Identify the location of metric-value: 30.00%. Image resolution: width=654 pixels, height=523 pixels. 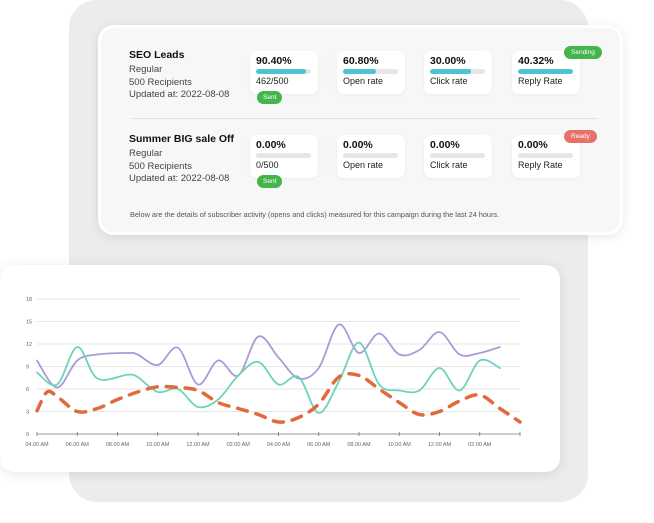
(448, 61).